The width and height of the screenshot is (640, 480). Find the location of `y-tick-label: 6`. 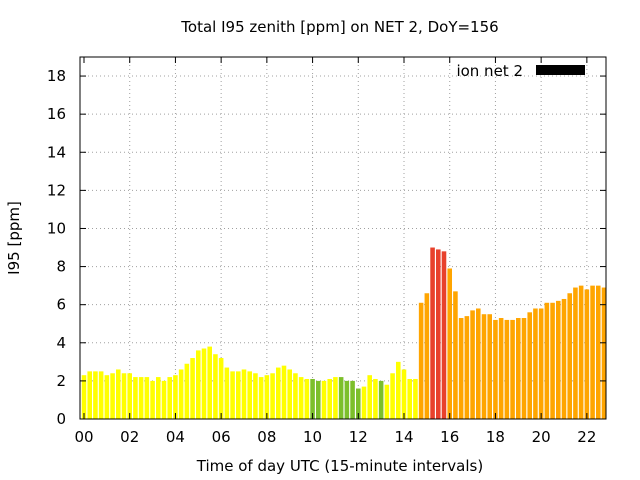

y-tick-label: 6 is located at coordinates (61, 305).